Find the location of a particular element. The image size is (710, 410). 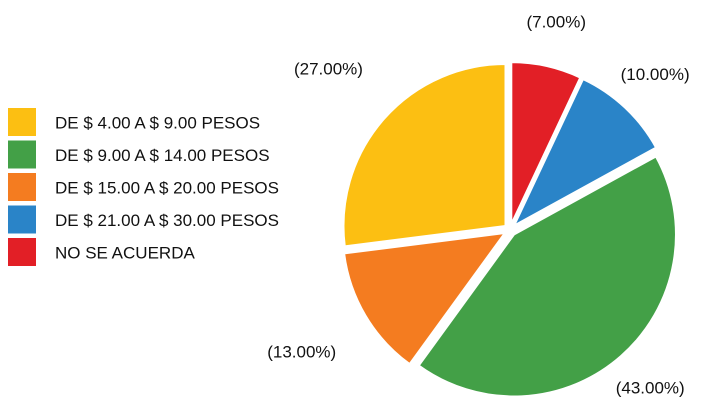

legend-label: DE $ 21.00 A $ 30.00 PESOS is located at coordinates (167, 220).